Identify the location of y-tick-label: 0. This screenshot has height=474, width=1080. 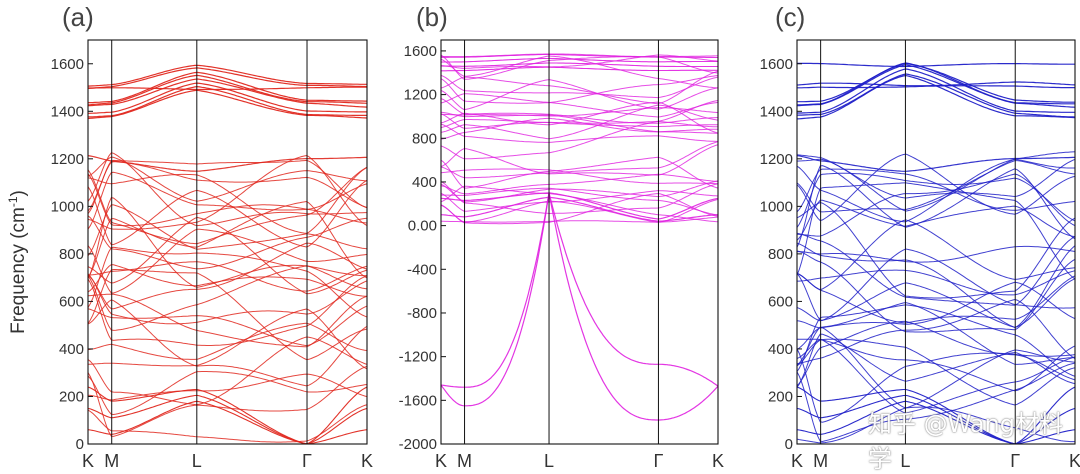
(789, 444).